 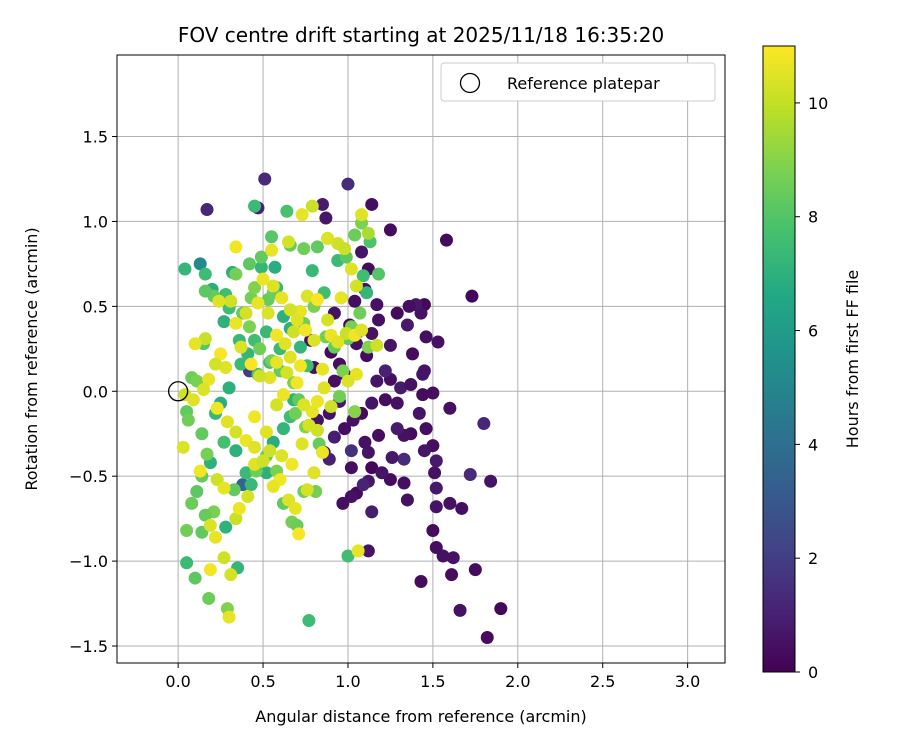 I want to click on y-tick-label: −1.5, so click(x=88, y=646).